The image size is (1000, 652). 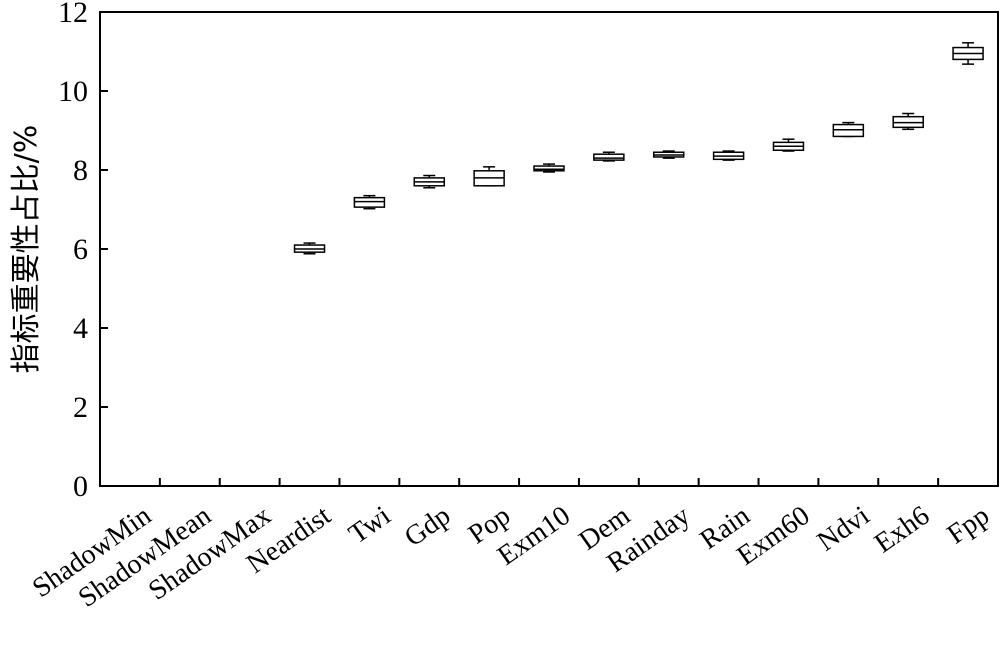 I want to click on x-tick-label: Fpp, so click(x=968, y=525).